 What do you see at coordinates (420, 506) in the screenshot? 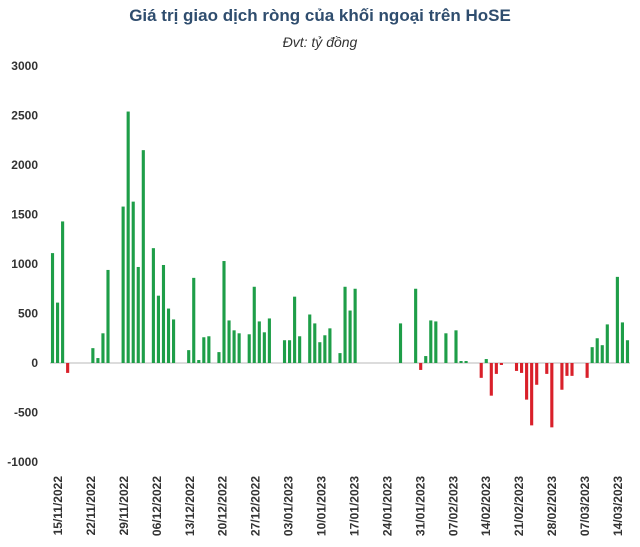
I see `x-tick-label: 31/01/2023` at bounding box center [420, 506].